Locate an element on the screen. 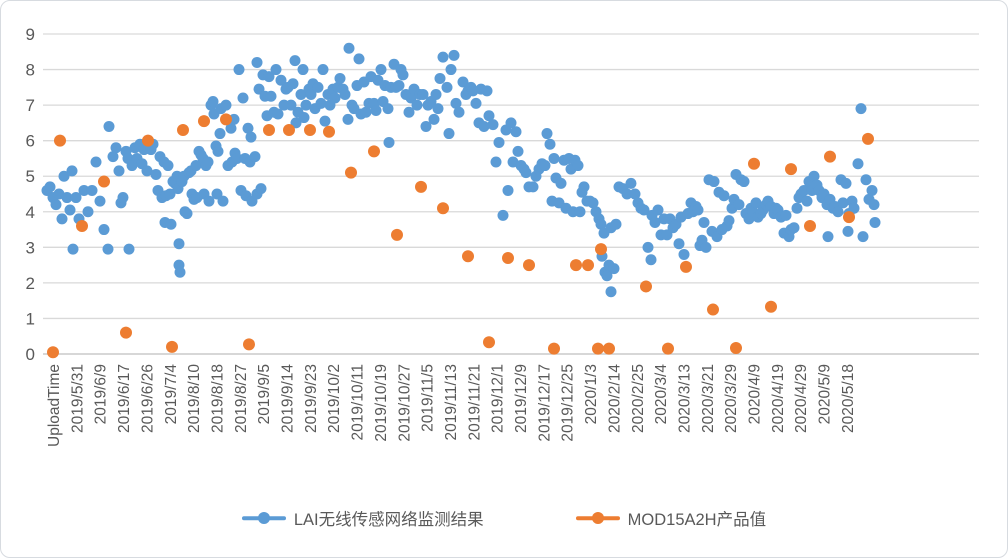  y-axis-tick-label: 7 is located at coordinates (30, 105).